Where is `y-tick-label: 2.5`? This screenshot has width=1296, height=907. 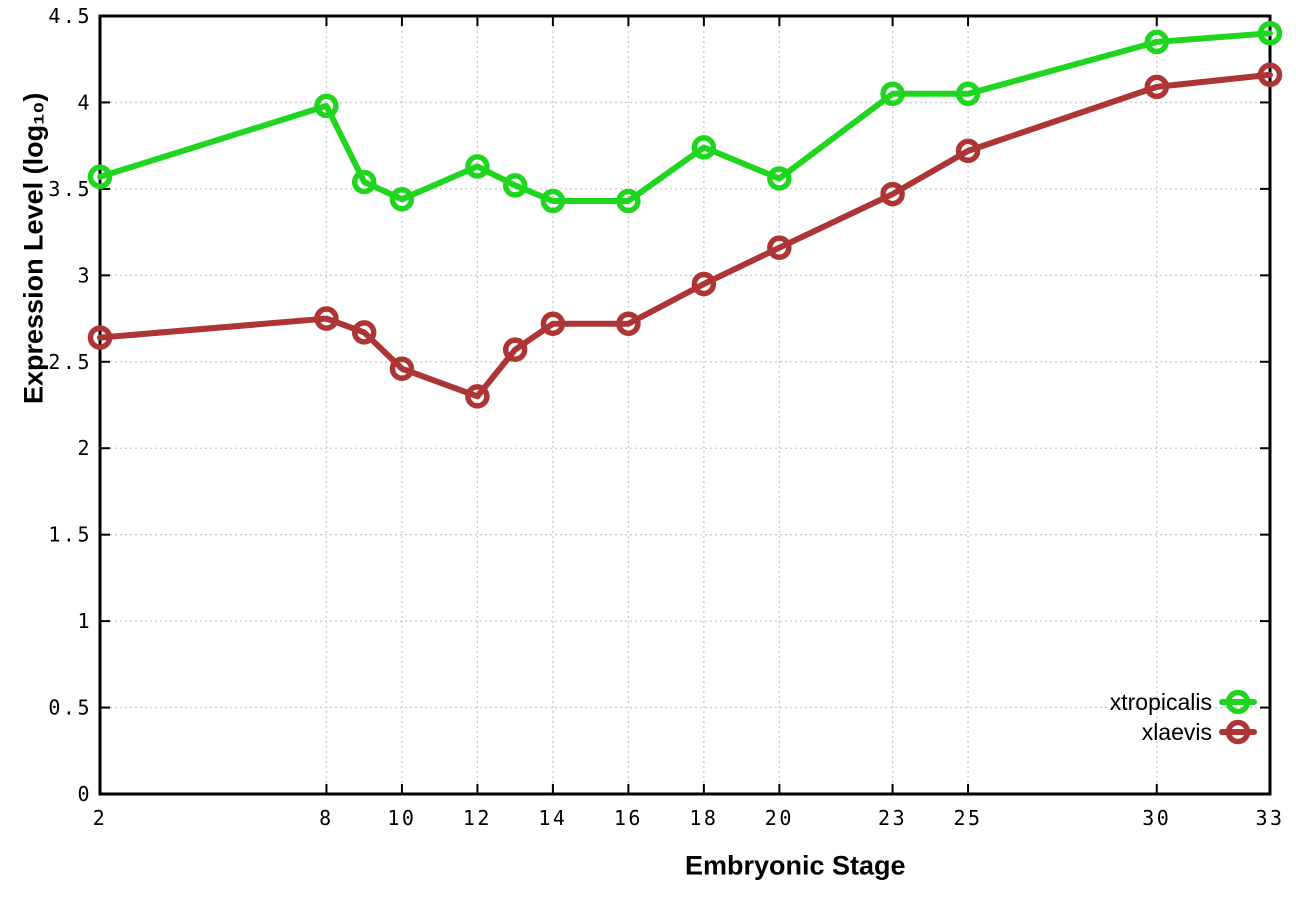 y-tick-label: 2.5 is located at coordinates (70, 362).